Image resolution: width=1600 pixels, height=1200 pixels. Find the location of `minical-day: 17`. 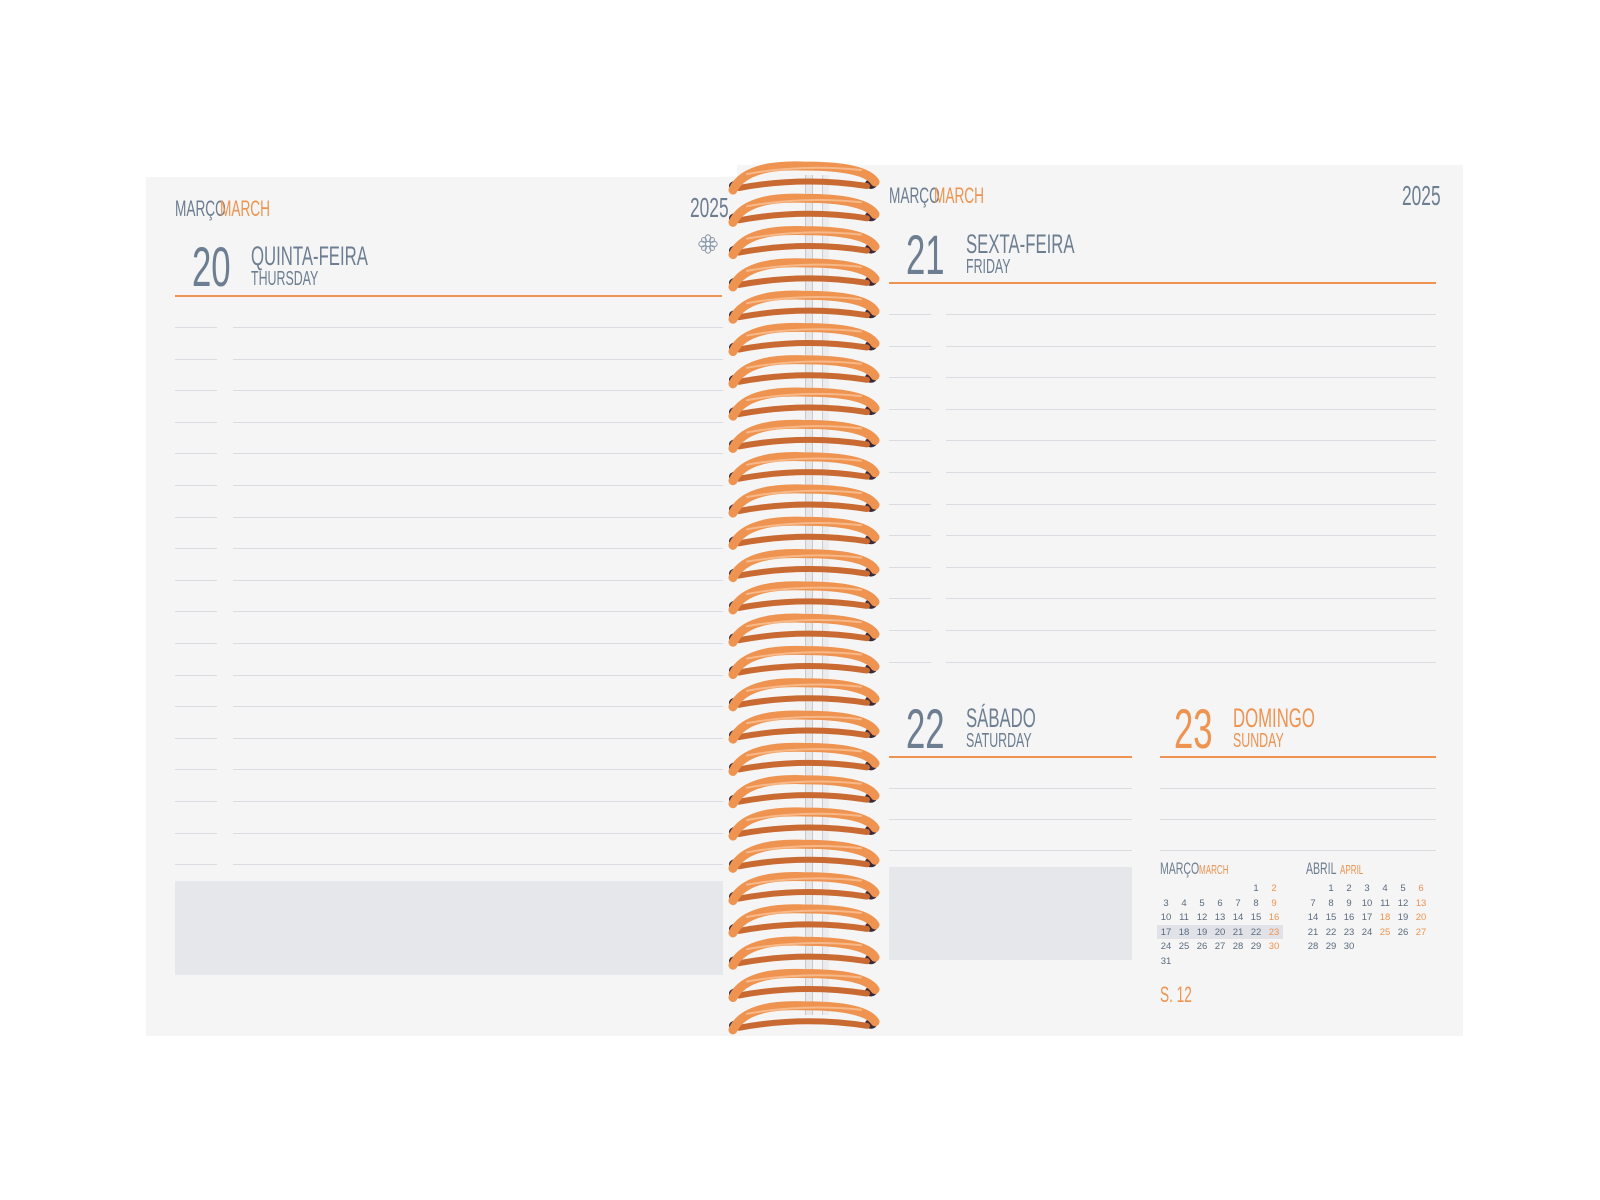

minical-day: 17 is located at coordinates (1367, 918).